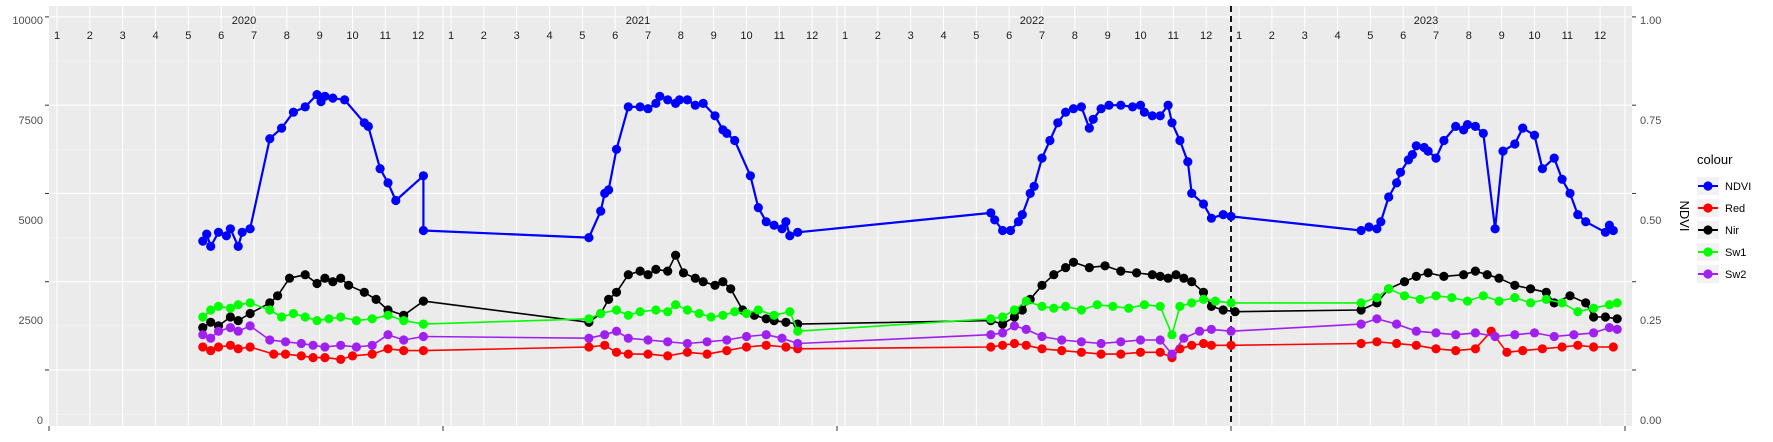 The width and height of the screenshot is (1773, 442). What do you see at coordinates (1436, 36) in the screenshot?
I see `month-label: 7` at bounding box center [1436, 36].